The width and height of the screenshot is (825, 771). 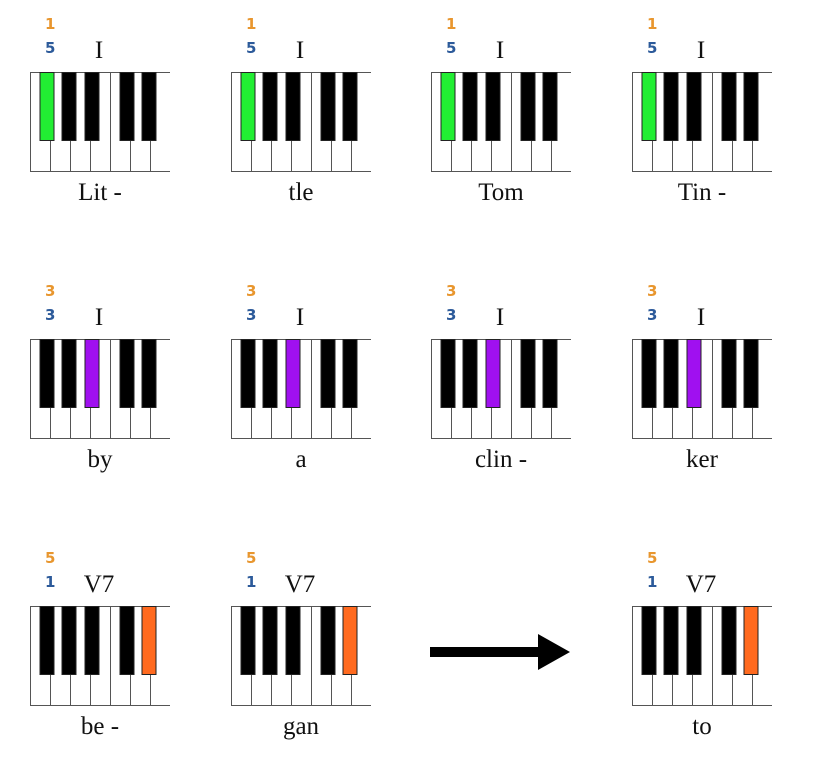 What do you see at coordinates (100, 192) in the screenshot?
I see `lyric-syllable: Lit -` at bounding box center [100, 192].